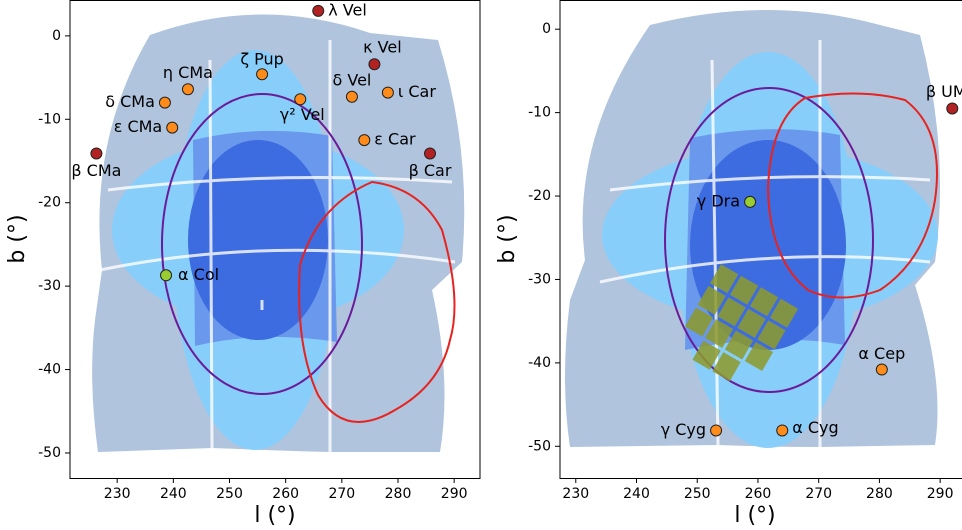  What do you see at coordinates (382, 47) in the screenshot?
I see `star-label: κ Vel` at bounding box center [382, 47].